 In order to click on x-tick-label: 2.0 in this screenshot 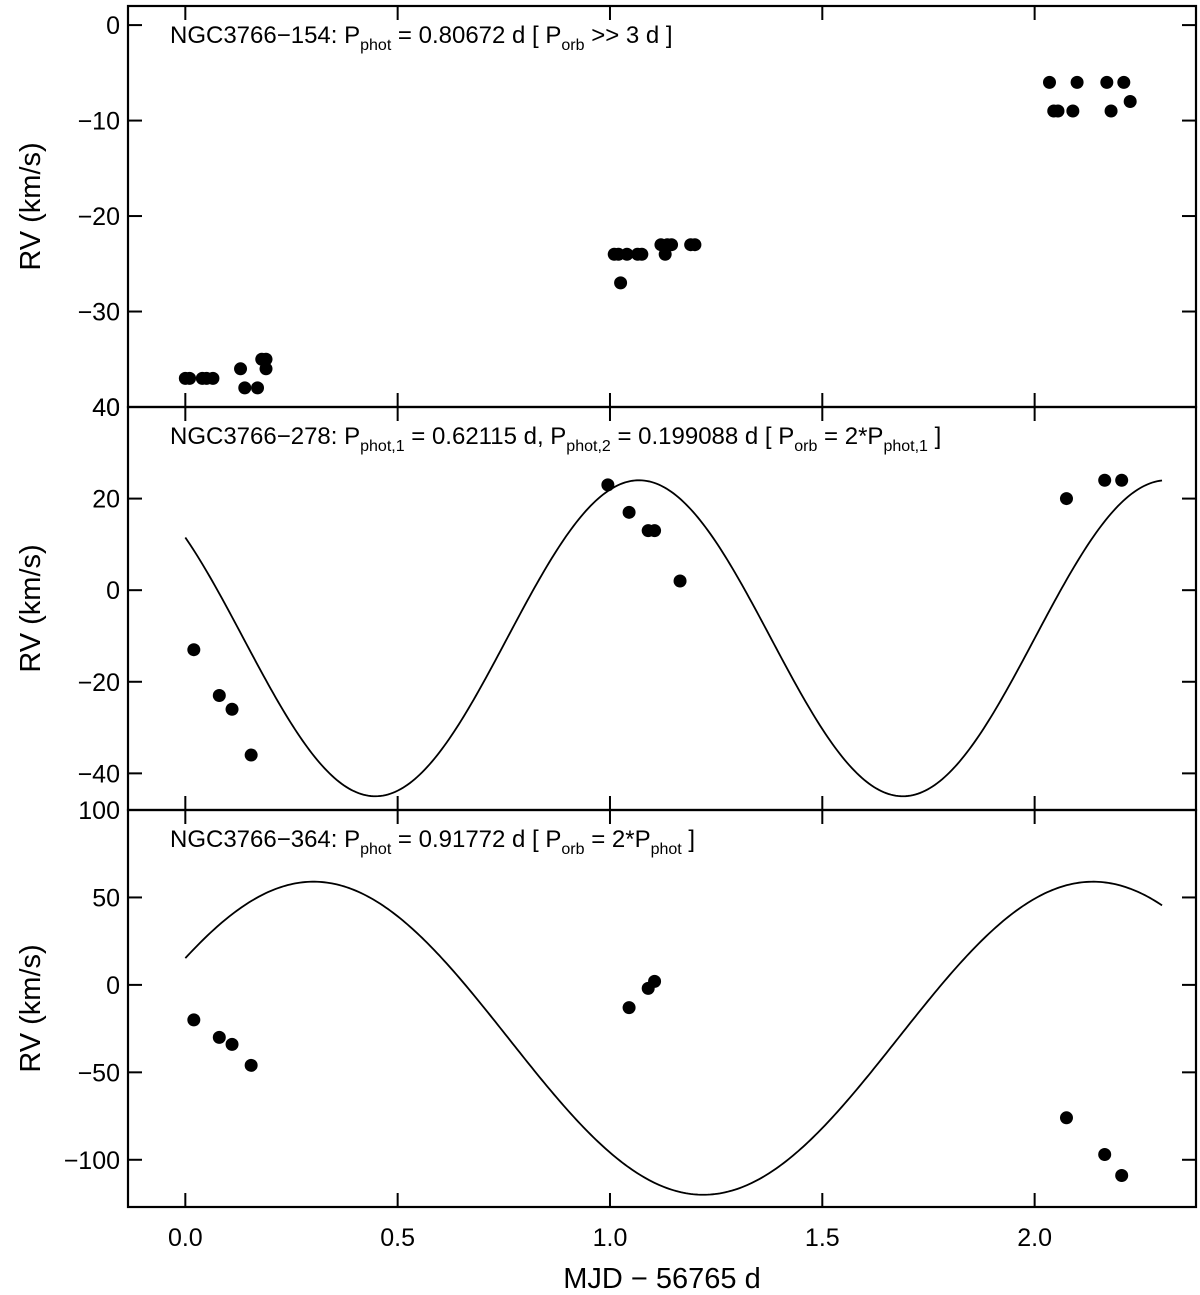, I will do `click(1034, 1238)`.